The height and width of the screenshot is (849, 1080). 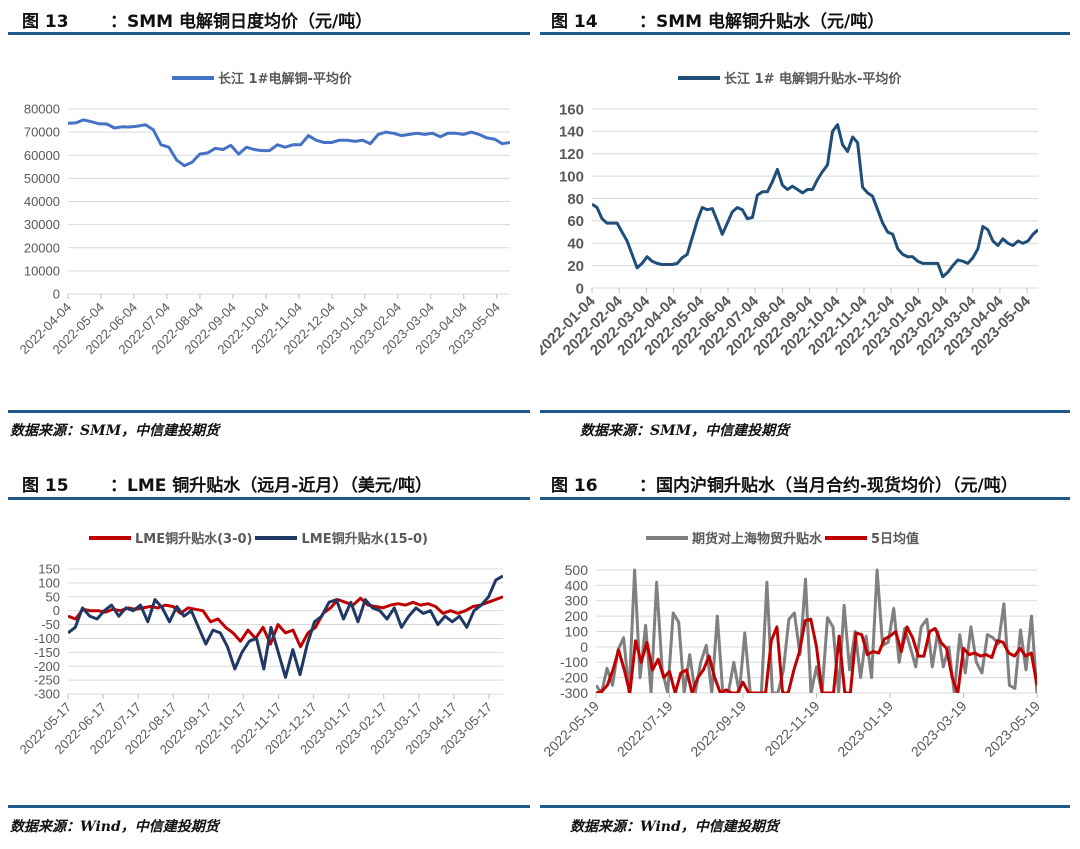 I want to click on figure-16-label: 图 16, so click(x=574, y=486).